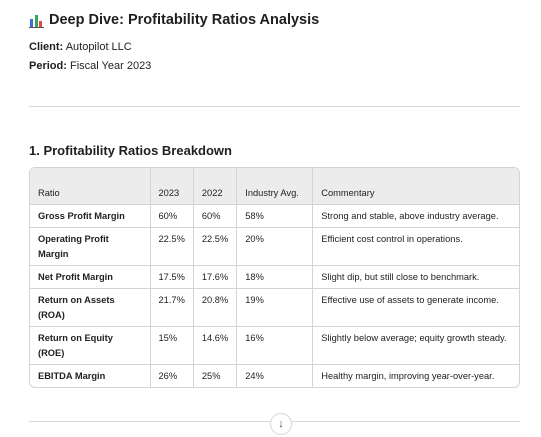  I want to click on client-value: Autopilot LLC, so click(98, 47).